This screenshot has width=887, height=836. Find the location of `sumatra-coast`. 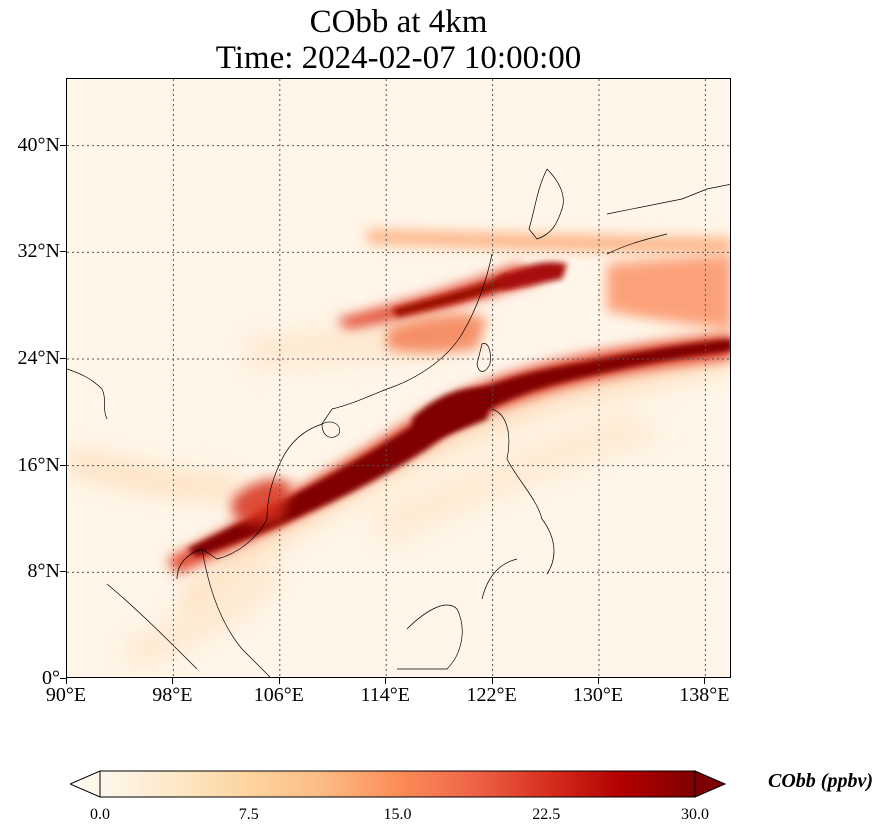

sumatra-coast is located at coordinates (152, 626).